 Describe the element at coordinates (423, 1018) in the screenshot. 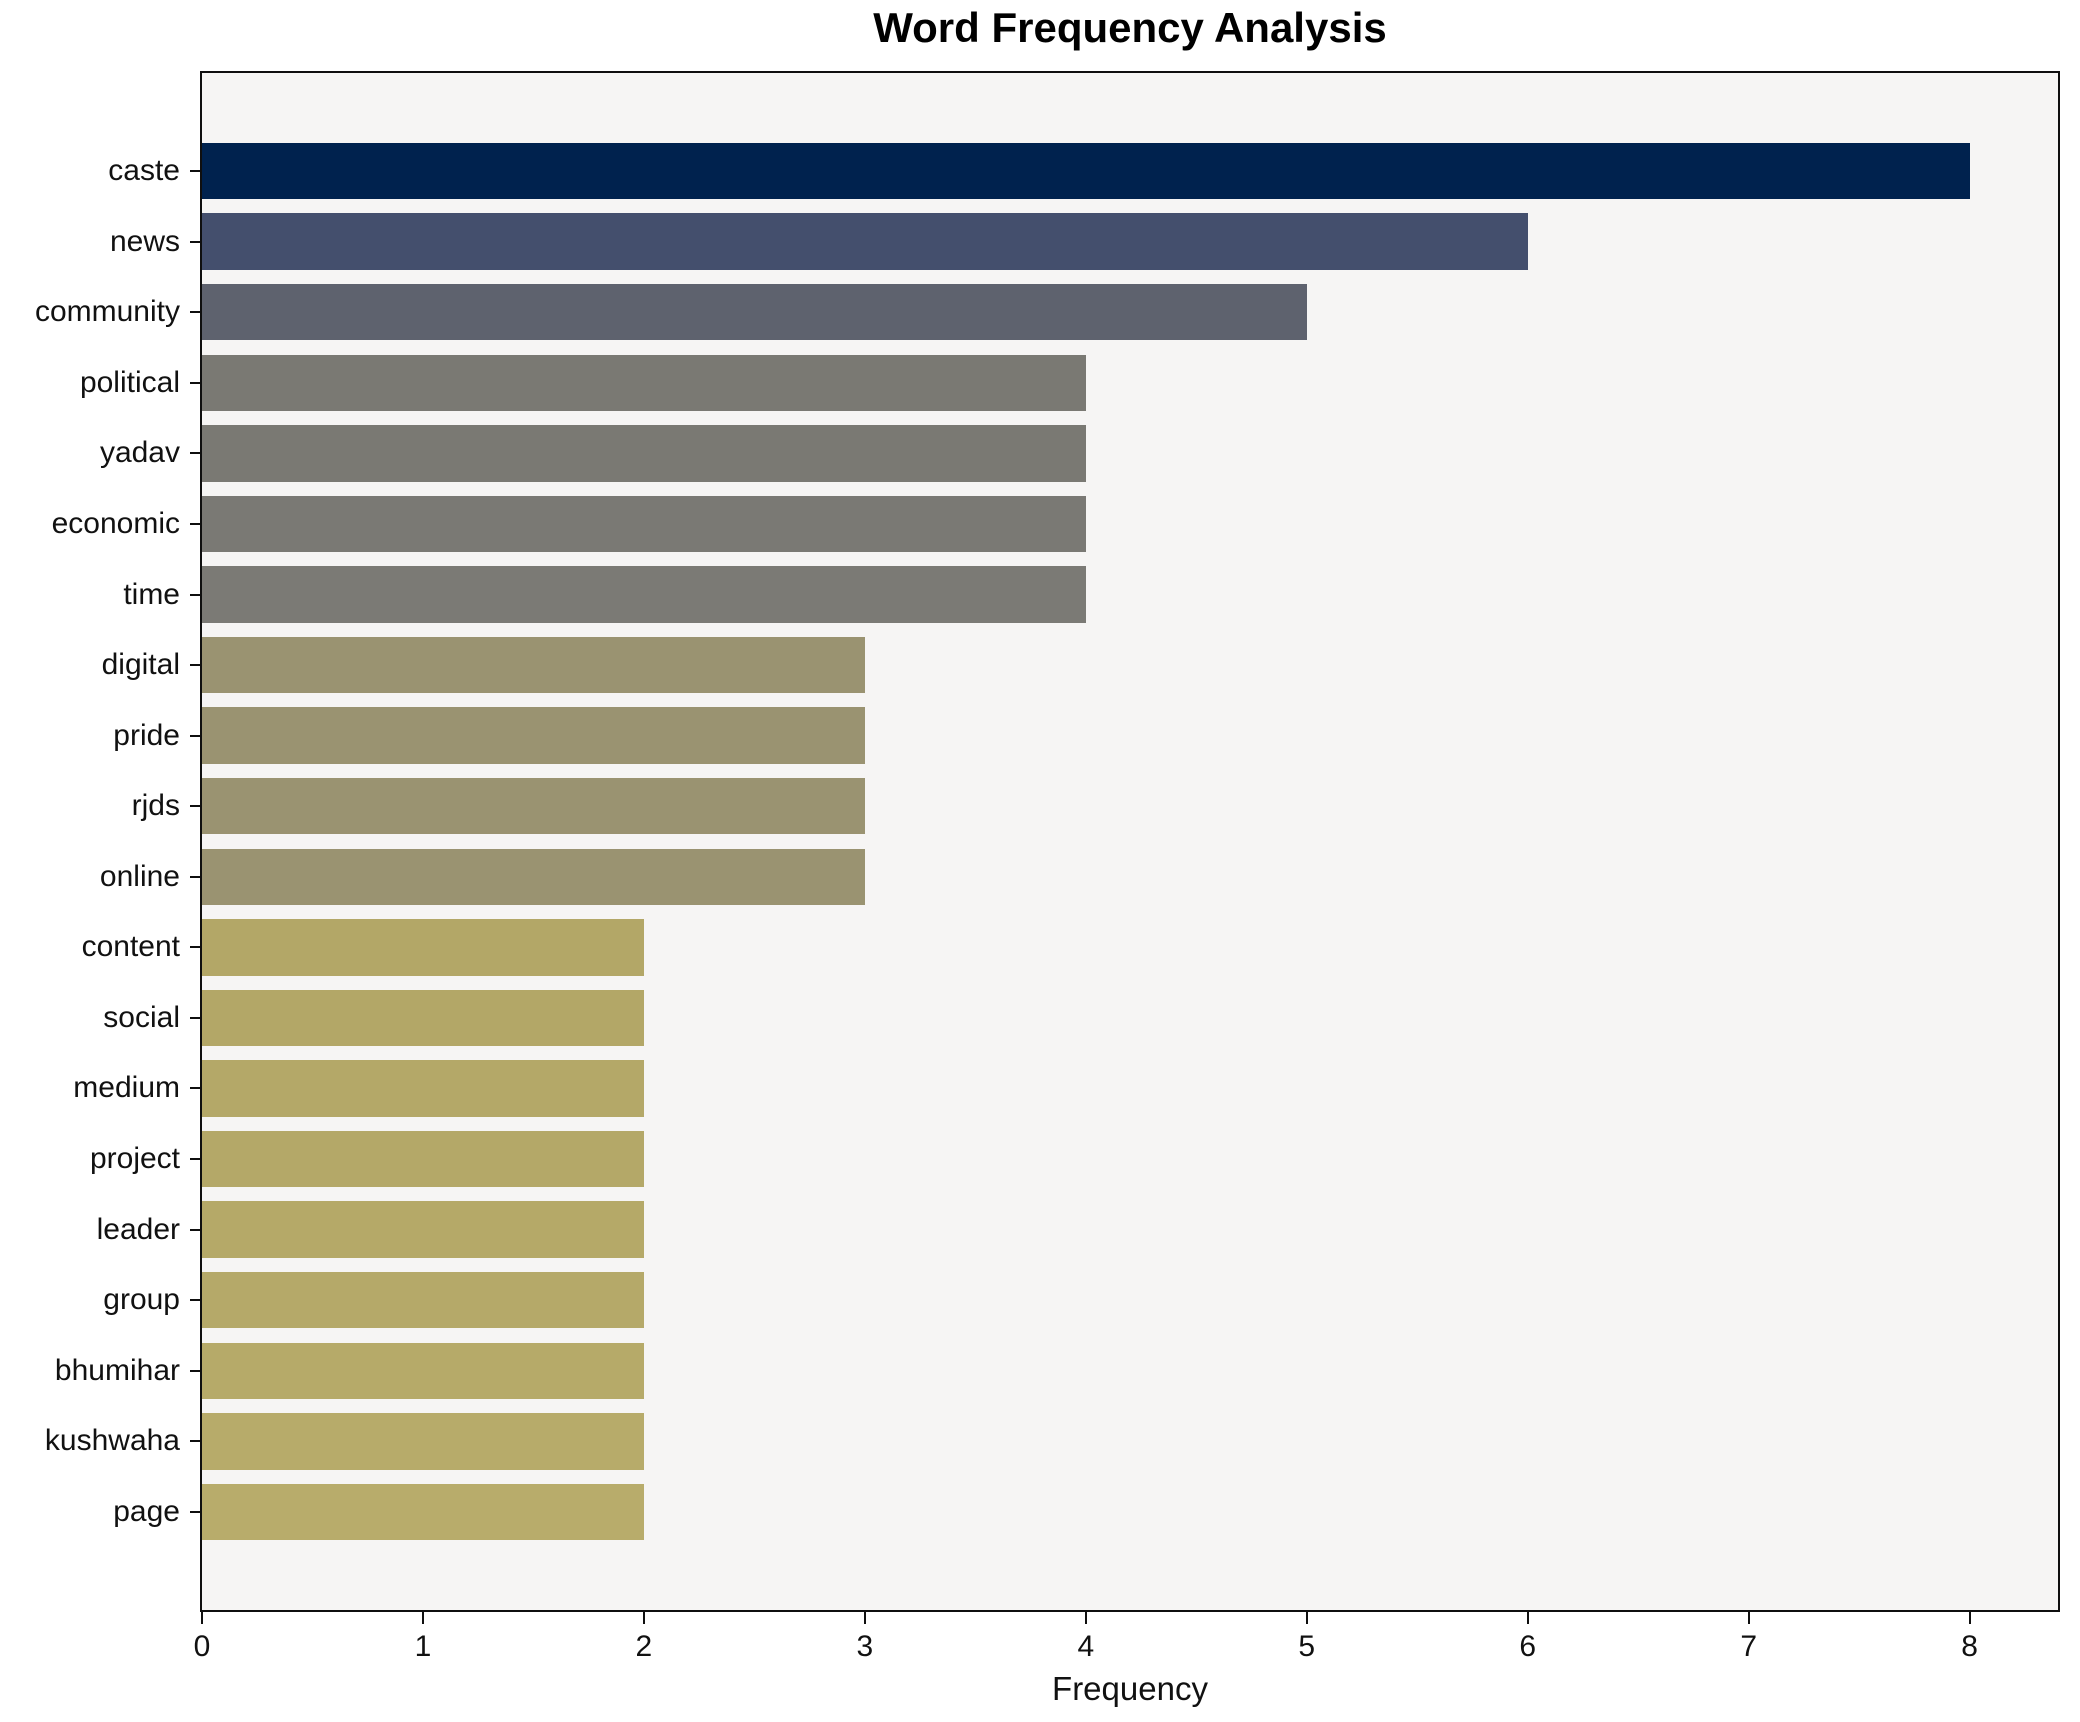

I see `bar-social` at that location.